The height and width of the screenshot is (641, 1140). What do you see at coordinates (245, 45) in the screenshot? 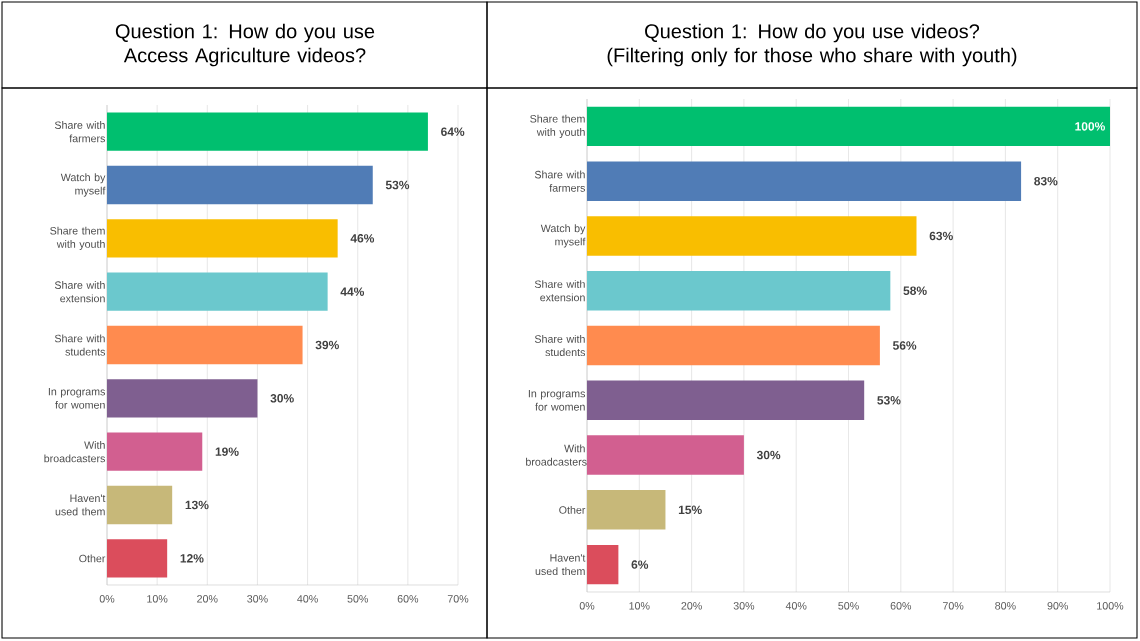
I see `chart-title: Question 1: How do you use Access Agriculture videos?` at bounding box center [245, 45].